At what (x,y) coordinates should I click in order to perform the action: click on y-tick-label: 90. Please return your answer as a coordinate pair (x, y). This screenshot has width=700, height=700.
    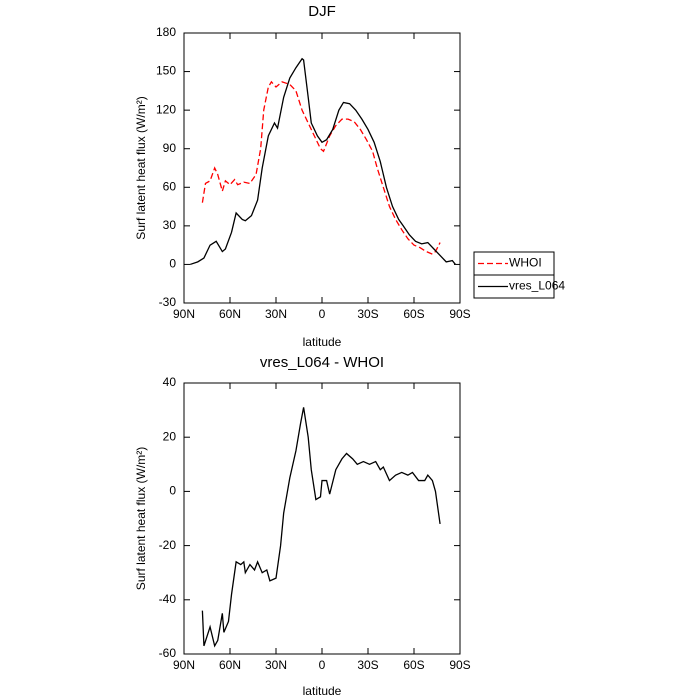
    Looking at the image, I should click on (170, 148).